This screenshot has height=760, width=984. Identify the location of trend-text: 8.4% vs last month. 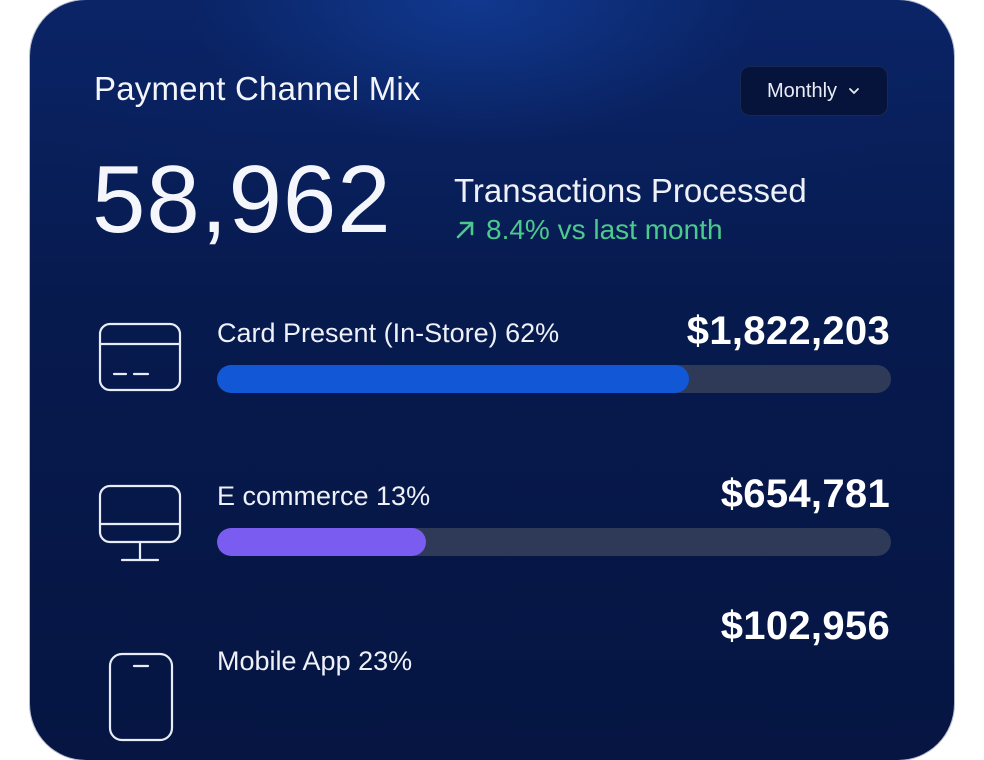
(604, 229).